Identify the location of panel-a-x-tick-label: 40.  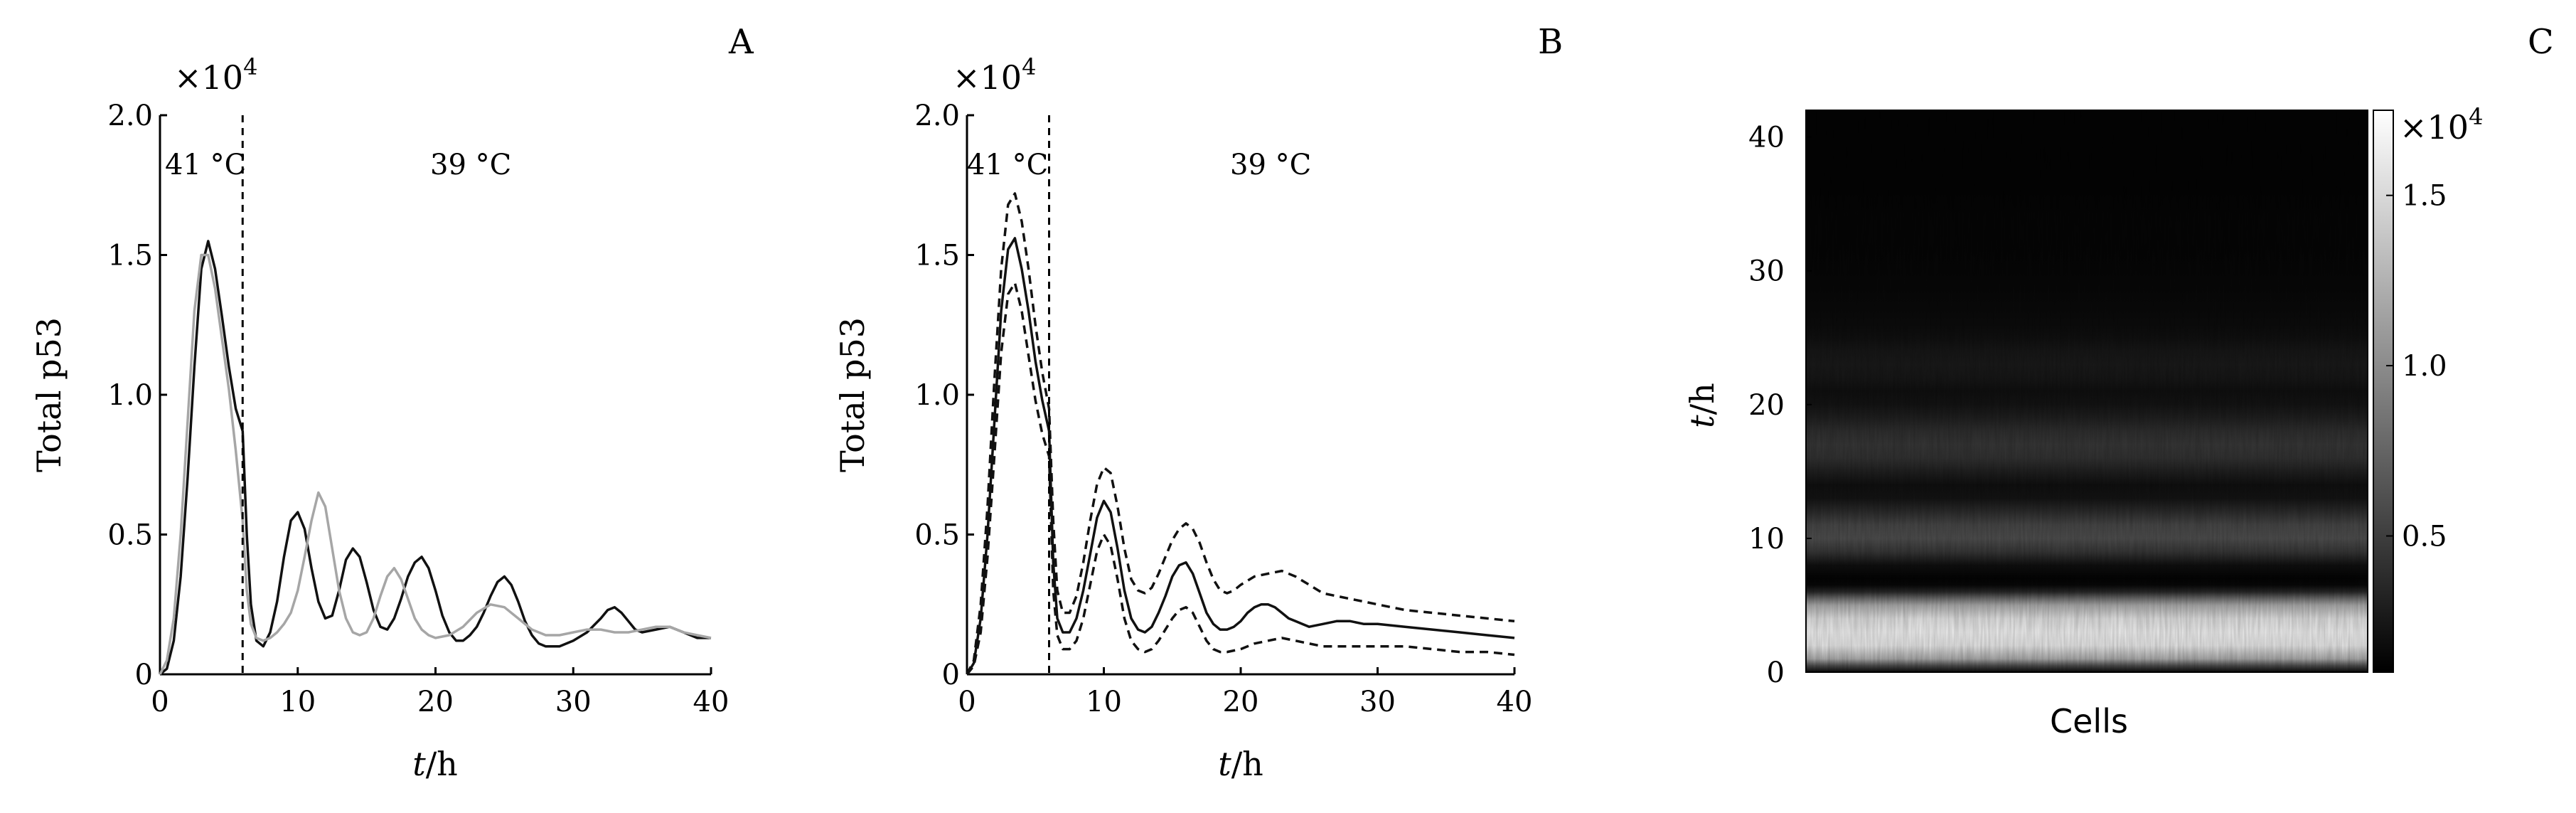
(711, 702).